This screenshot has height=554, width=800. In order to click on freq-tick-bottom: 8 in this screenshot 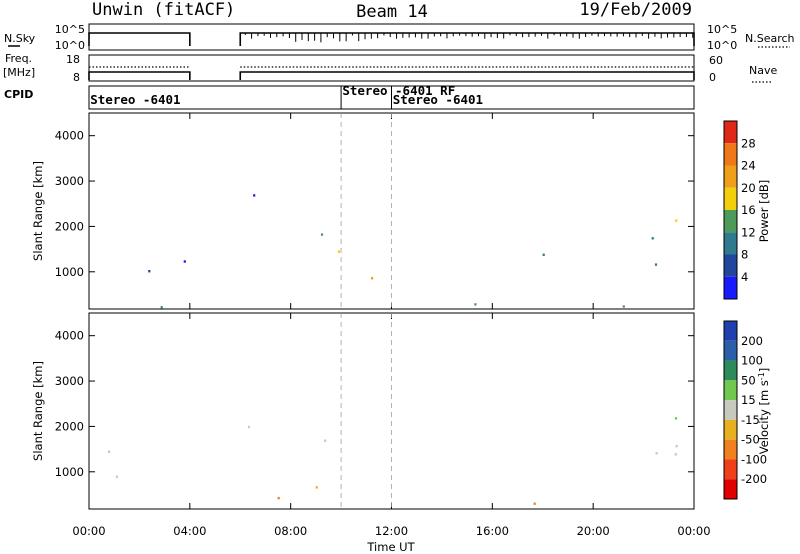, I will do `click(76, 77)`.